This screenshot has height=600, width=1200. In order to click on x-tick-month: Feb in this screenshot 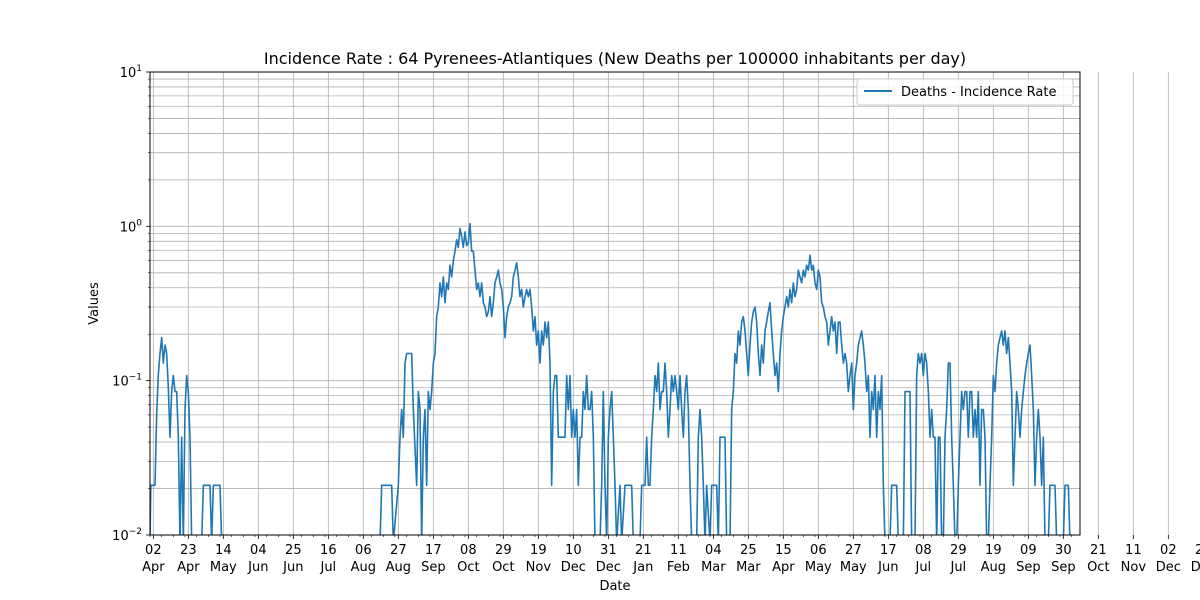, I will do `click(678, 567)`.